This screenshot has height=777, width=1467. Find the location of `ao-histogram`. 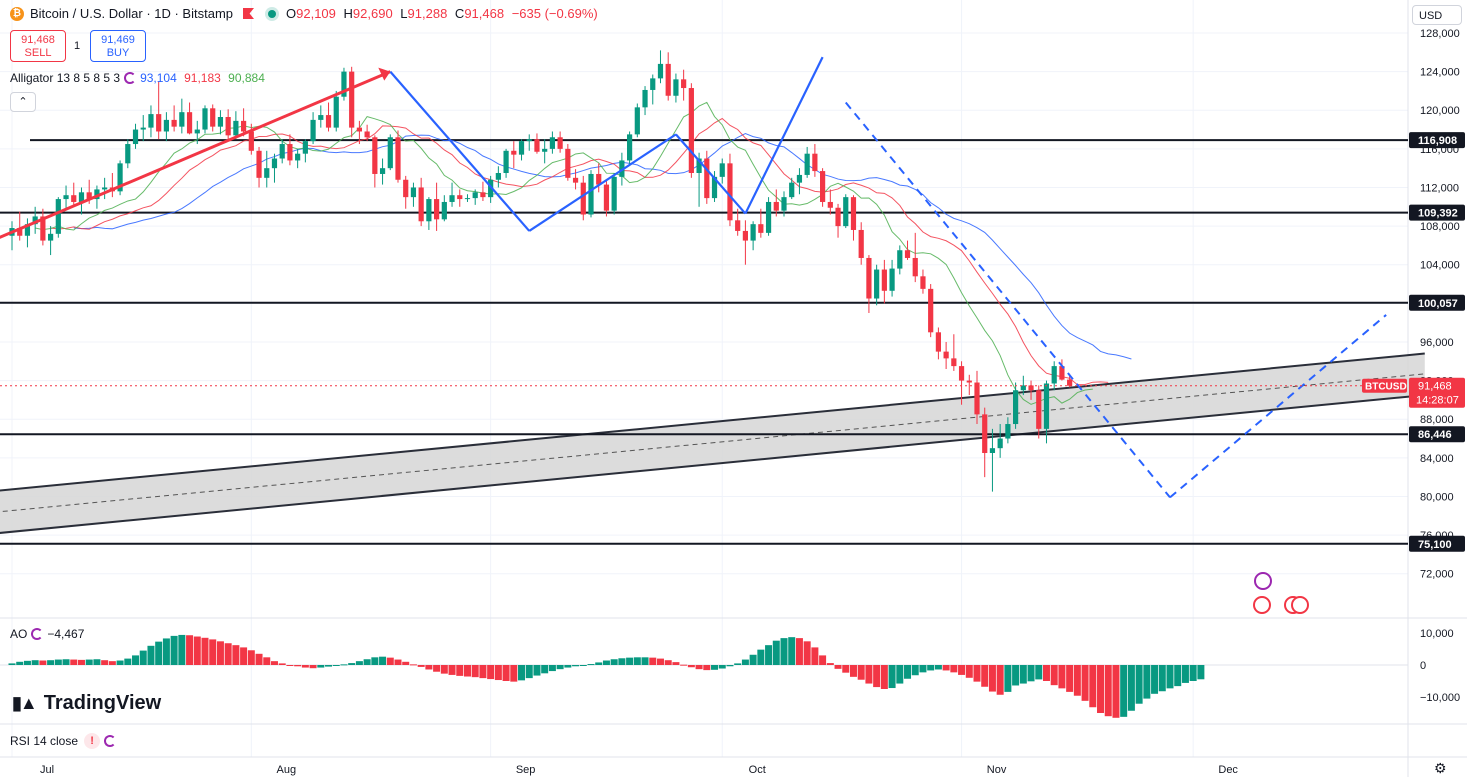

ao-histogram is located at coordinates (704, 676).